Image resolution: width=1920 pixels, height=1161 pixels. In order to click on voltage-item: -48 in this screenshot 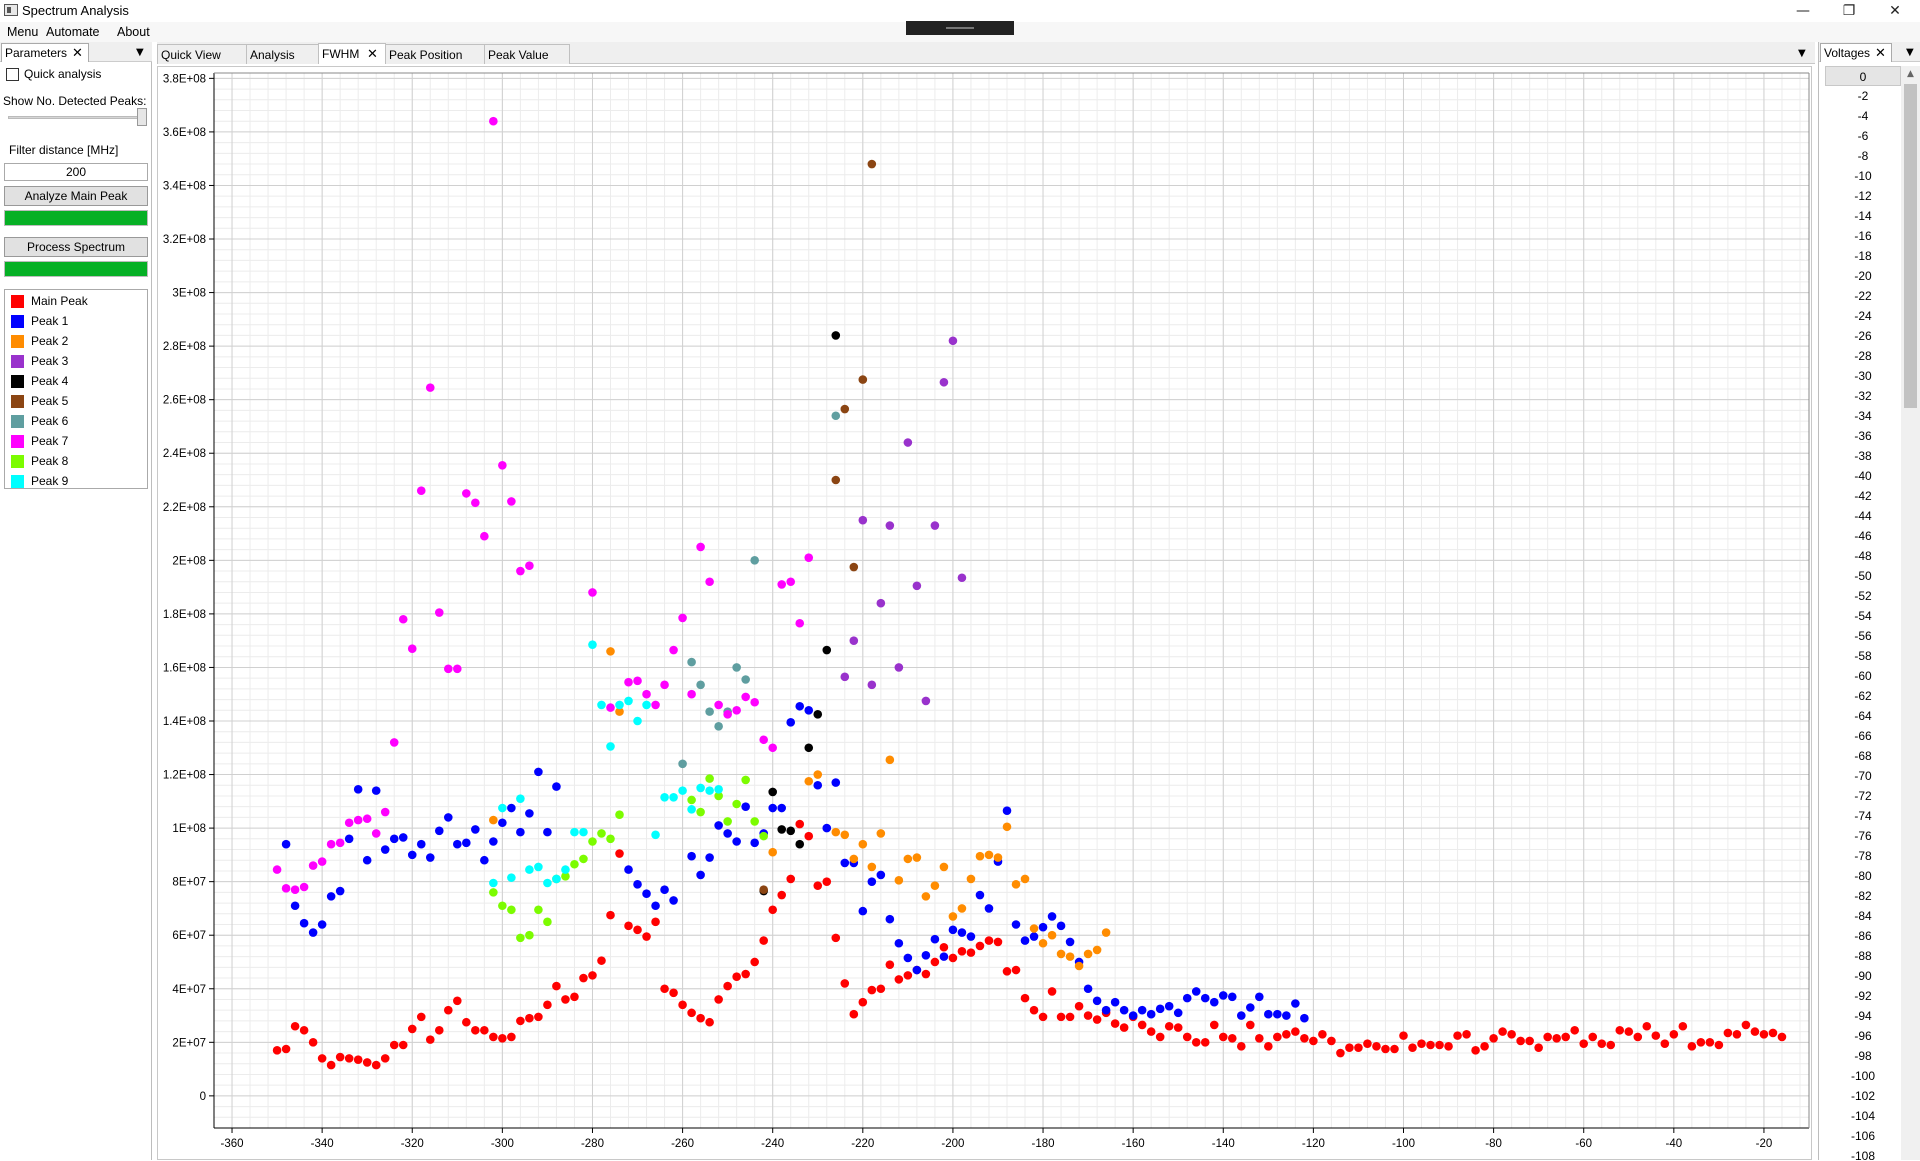, I will do `click(1863, 556)`.